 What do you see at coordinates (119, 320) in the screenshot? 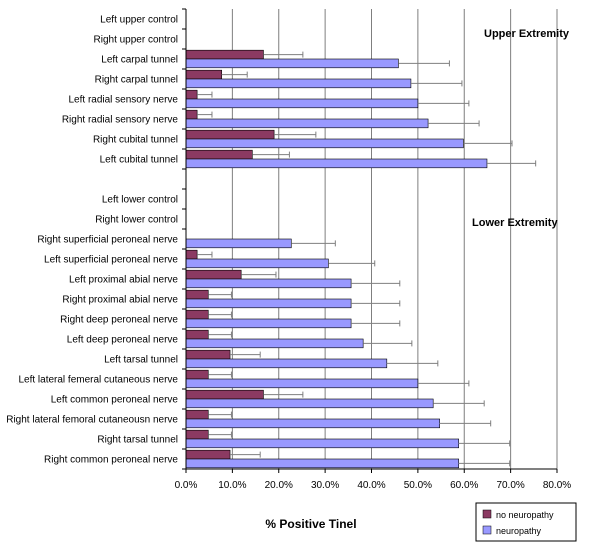
I see `category-label: Right deep peroneal nerve` at bounding box center [119, 320].